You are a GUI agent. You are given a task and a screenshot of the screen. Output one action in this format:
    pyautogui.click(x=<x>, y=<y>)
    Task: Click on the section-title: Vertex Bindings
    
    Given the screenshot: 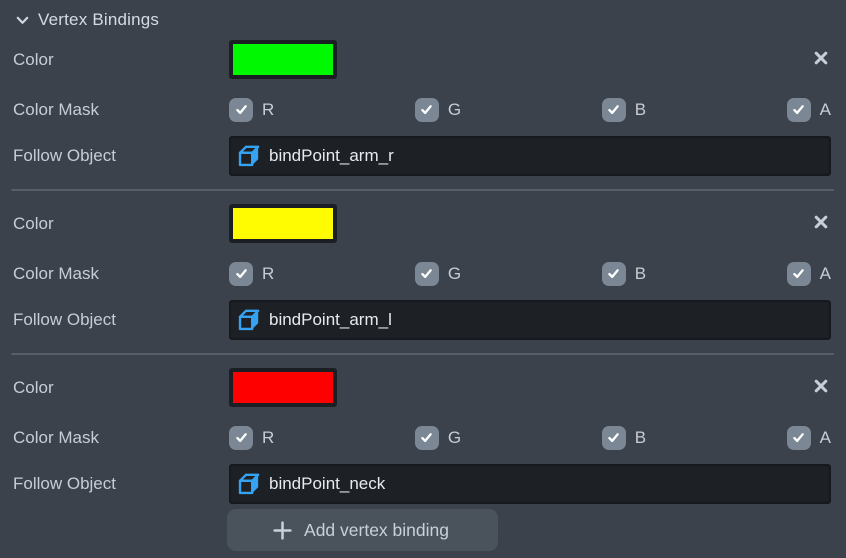 What is the action you would take?
    pyautogui.click(x=99, y=19)
    